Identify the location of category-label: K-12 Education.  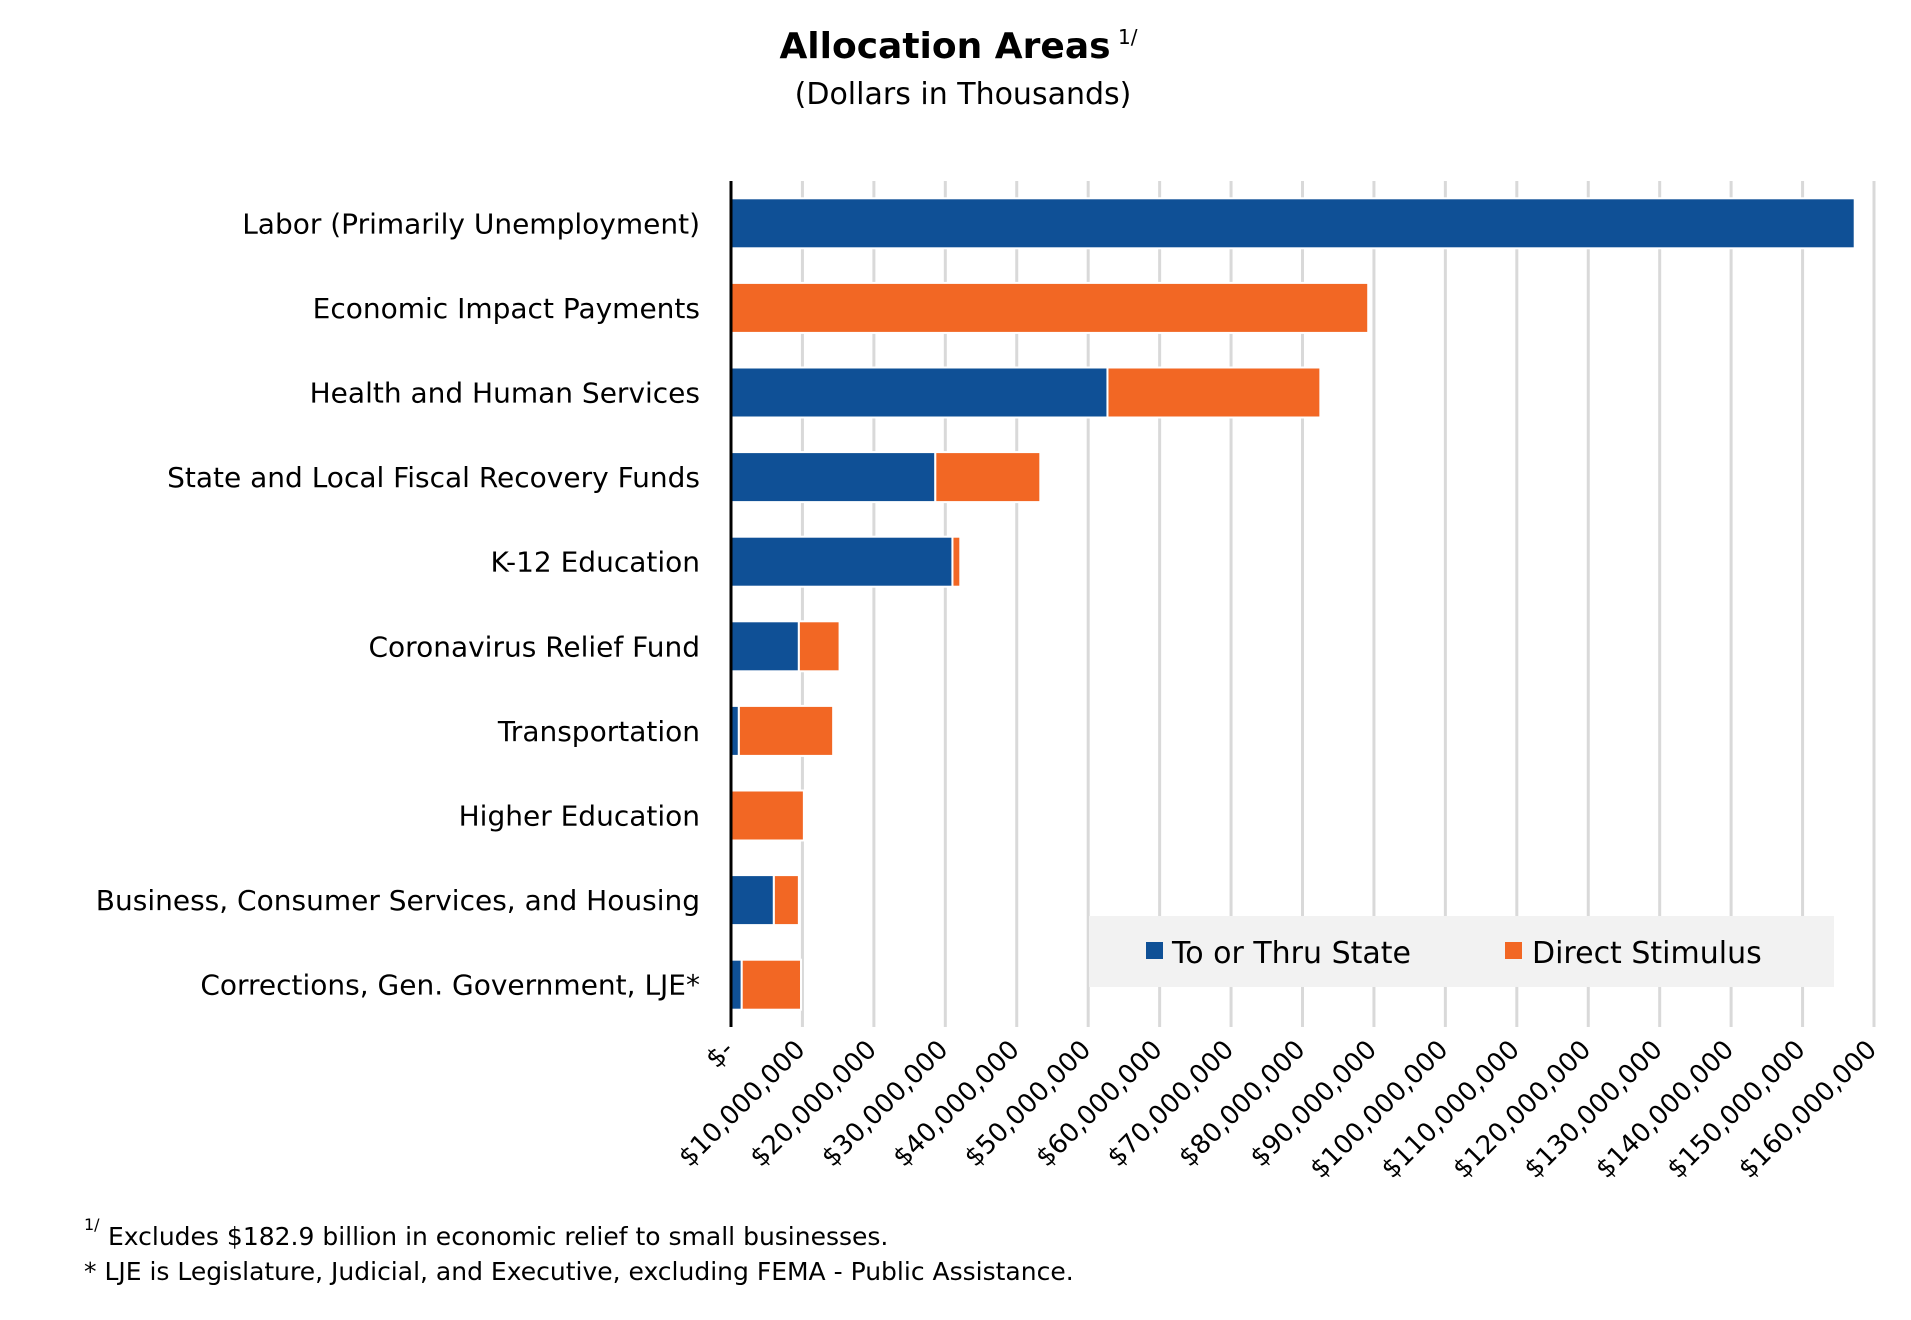
(595, 562).